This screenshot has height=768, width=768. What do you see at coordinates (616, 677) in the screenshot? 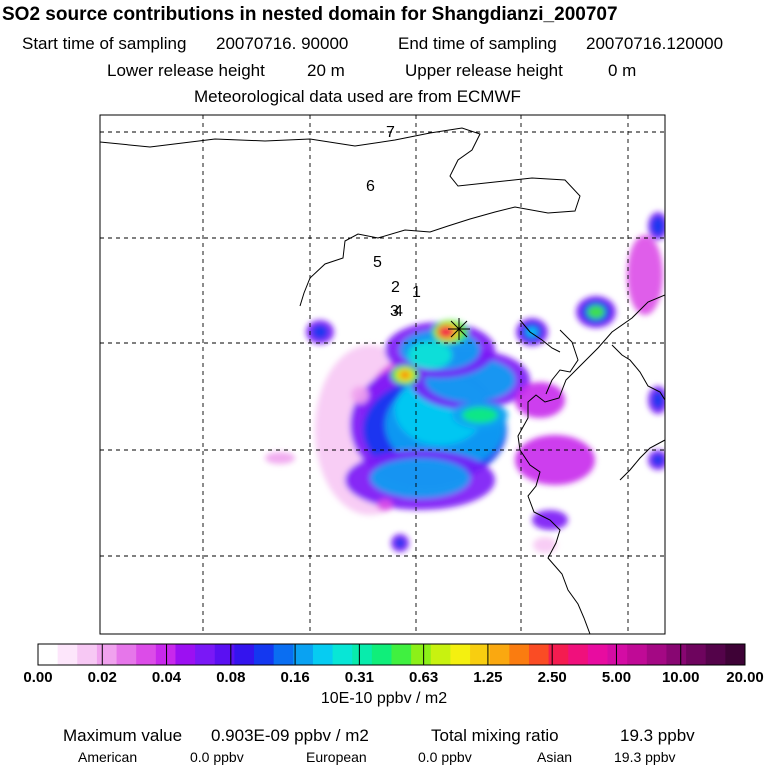
I see `colorbar-tick-label: 5.00` at bounding box center [616, 677].